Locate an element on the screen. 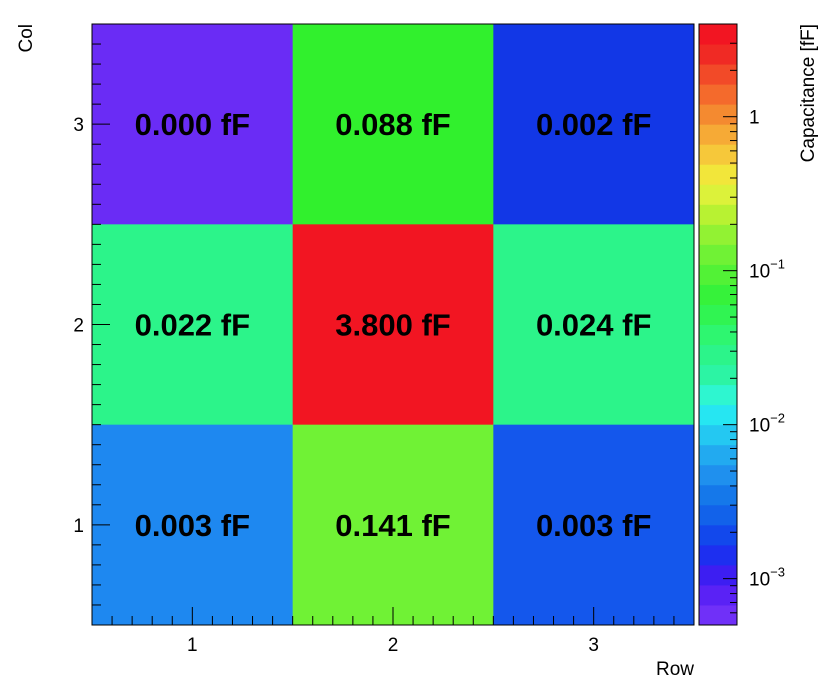 The width and height of the screenshot is (832, 690). cell-value-label: 0.022 fF is located at coordinates (192, 325).